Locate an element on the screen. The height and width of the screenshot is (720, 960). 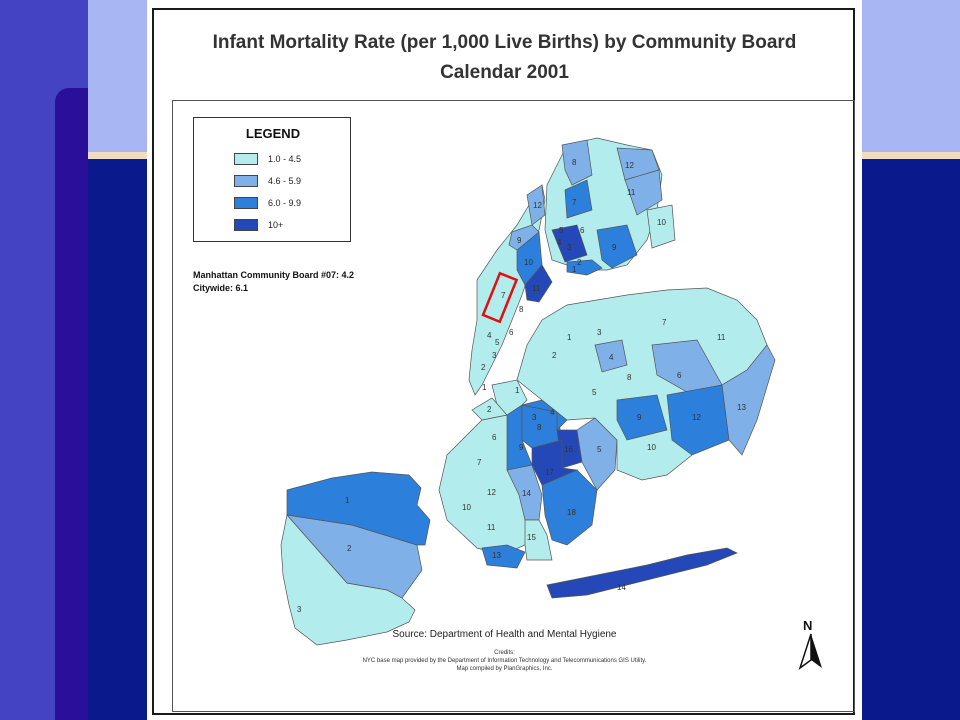
brooklyn is located at coordinates (528, 474).